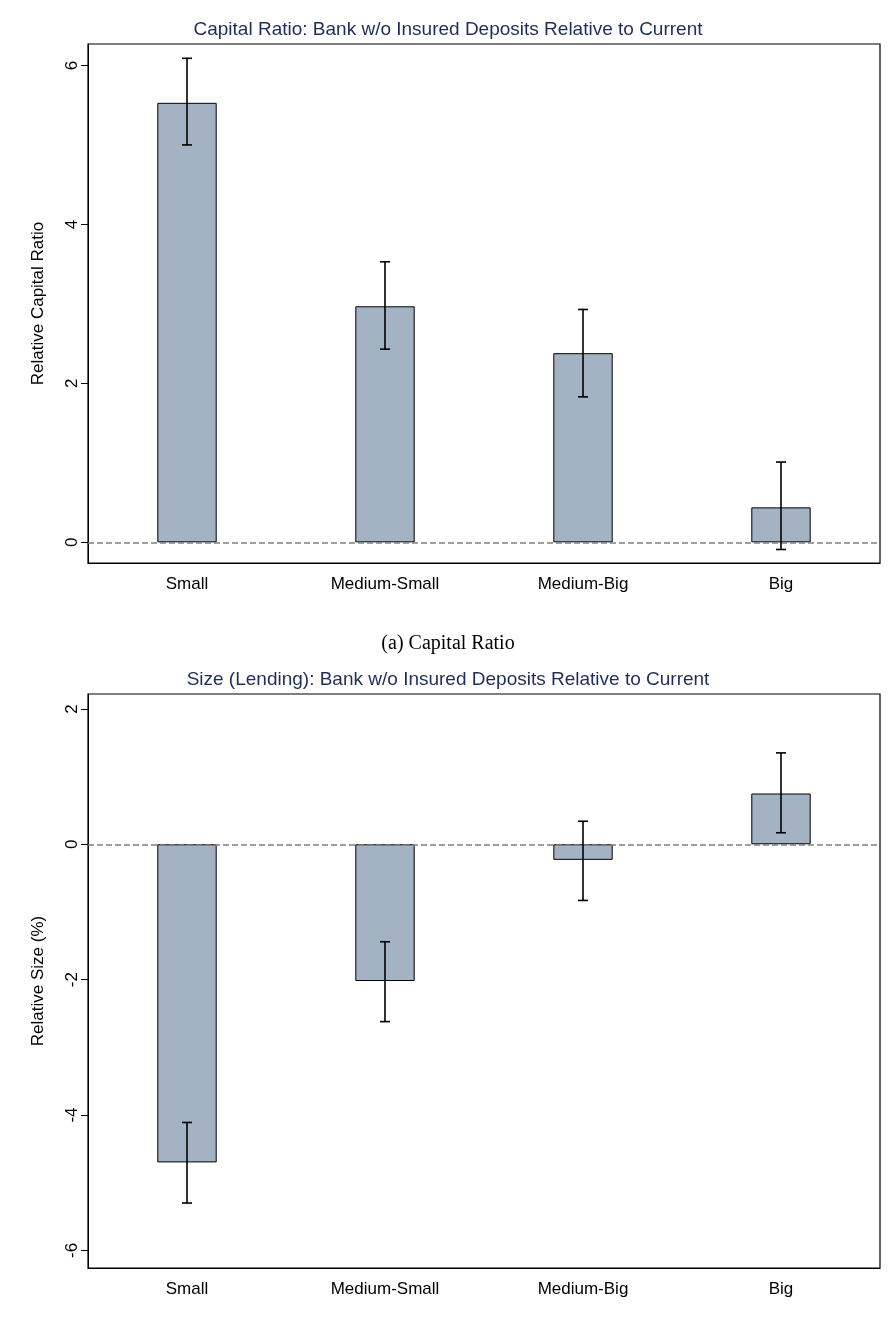 This screenshot has width=896, height=1335. I want to click on y-tick-label: -4, so click(71, 1115).